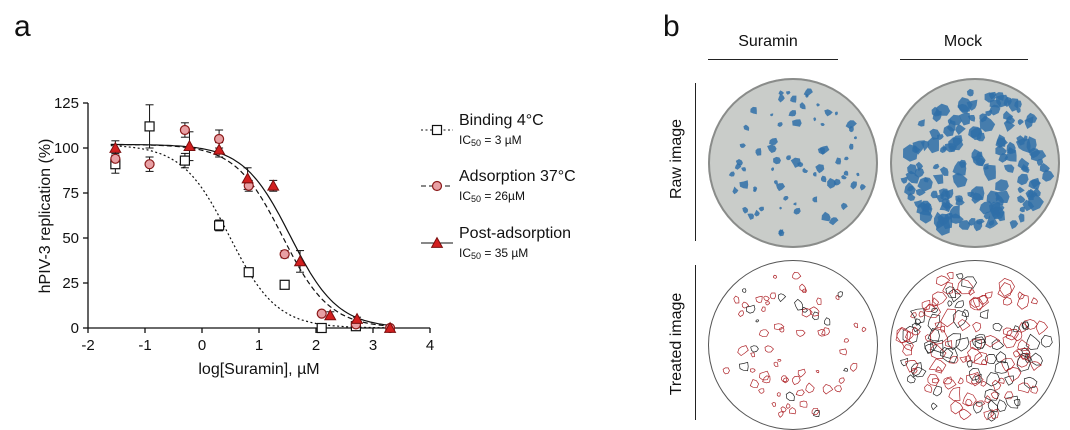 The height and width of the screenshot is (430, 1070). What do you see at coordinates (373, 345) in the screenshot?
I see `x-tick-label: 3` at bounding box center [373, 345].